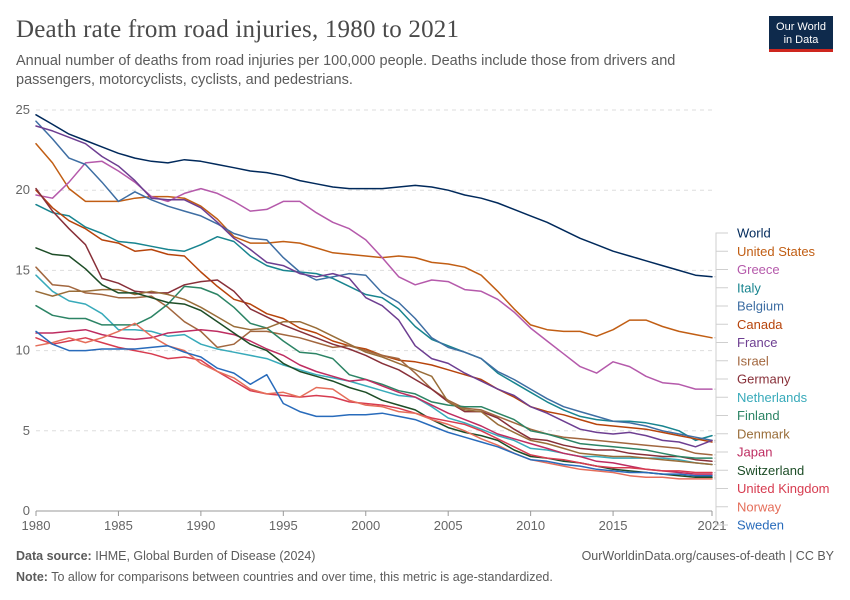 This screenshot has width=850, height=600. What do you see at coordinates (758, 415) in the screenshot?
I see `legend-label-finland: Finland` at bounding box center [758, 415].